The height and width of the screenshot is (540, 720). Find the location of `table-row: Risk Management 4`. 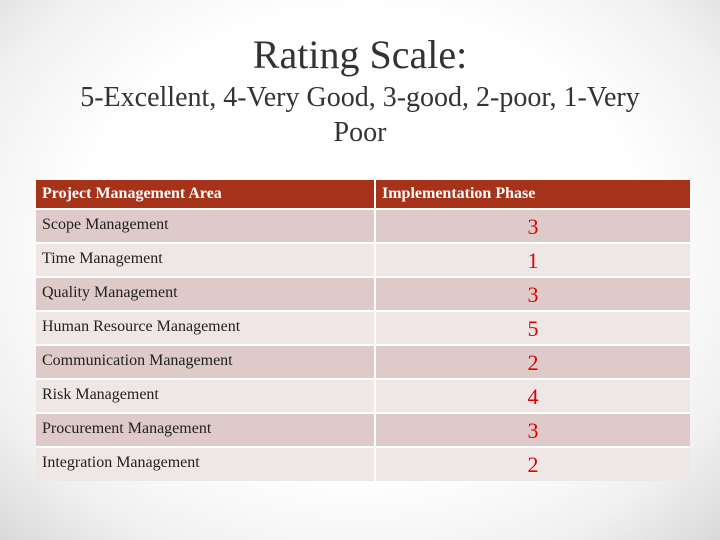

table-row: Risk Management 4 is located at coordinates (363, 395).